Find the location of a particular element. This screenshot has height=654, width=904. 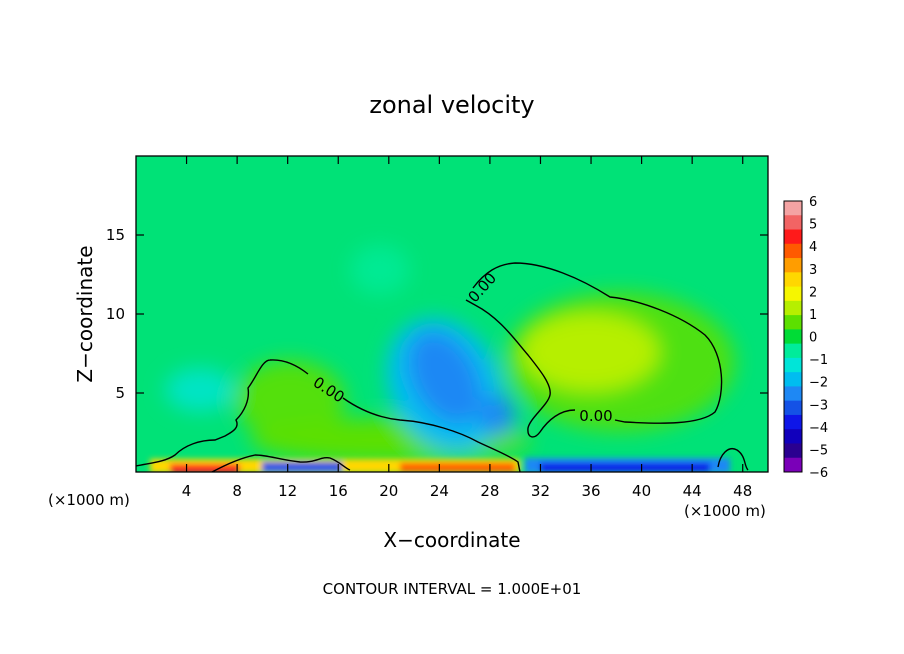

y-tick-label: 5 is located at coordinates (120, 393).